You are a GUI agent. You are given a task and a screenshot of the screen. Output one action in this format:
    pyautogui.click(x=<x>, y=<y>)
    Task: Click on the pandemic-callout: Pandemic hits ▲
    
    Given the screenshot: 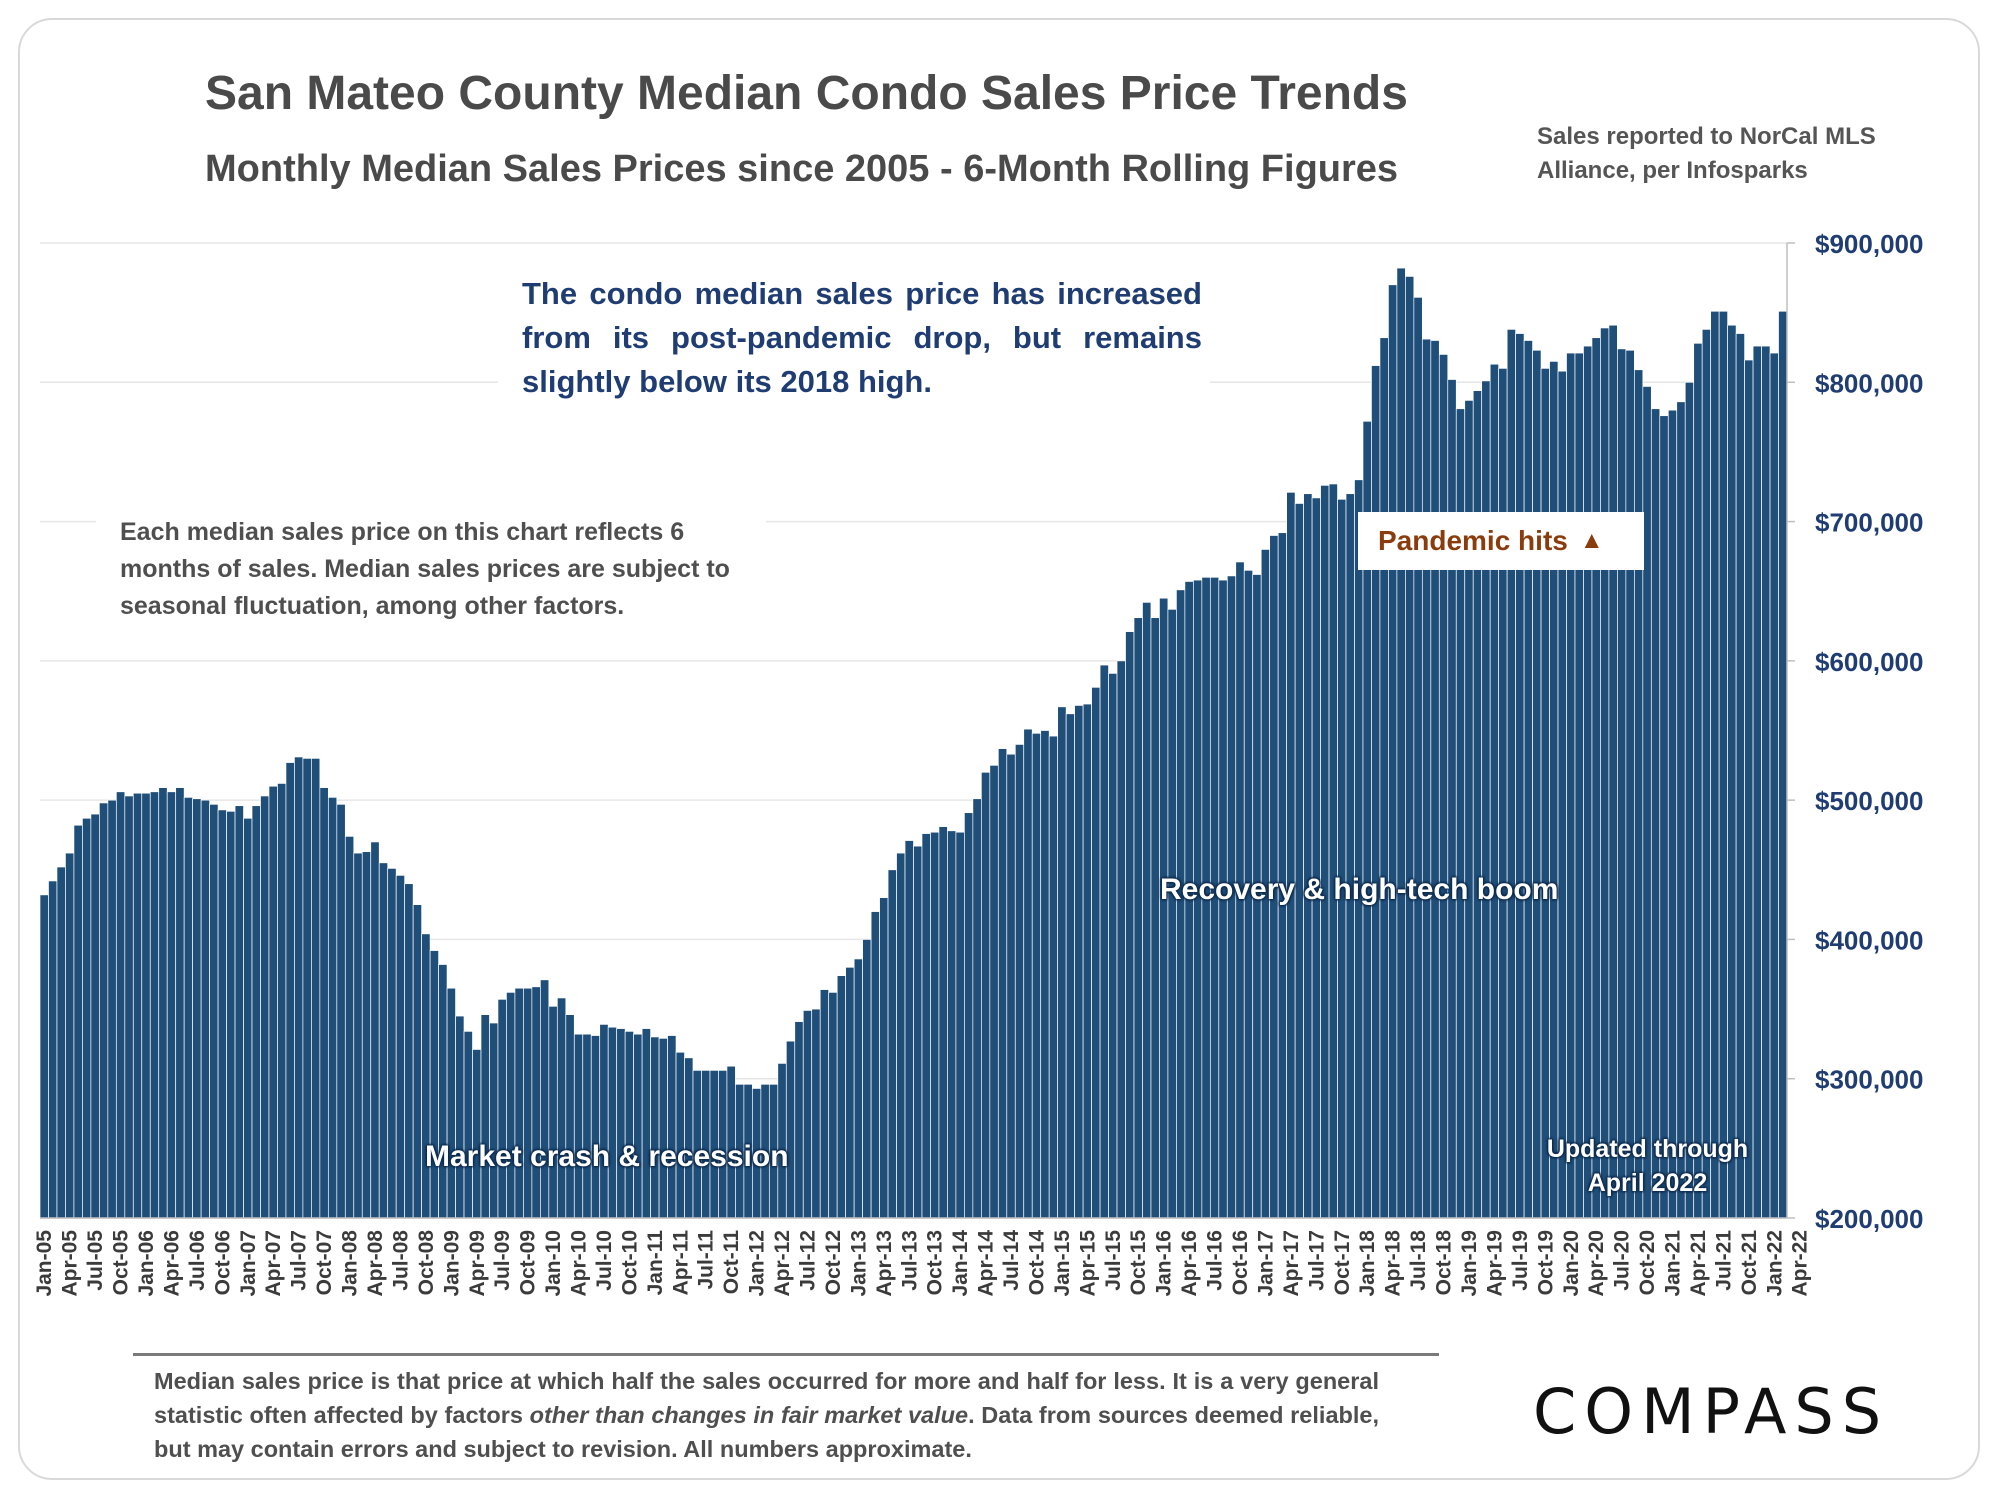 What is the action you would take?
    pyautogui.click(x=1501, y=541)
    